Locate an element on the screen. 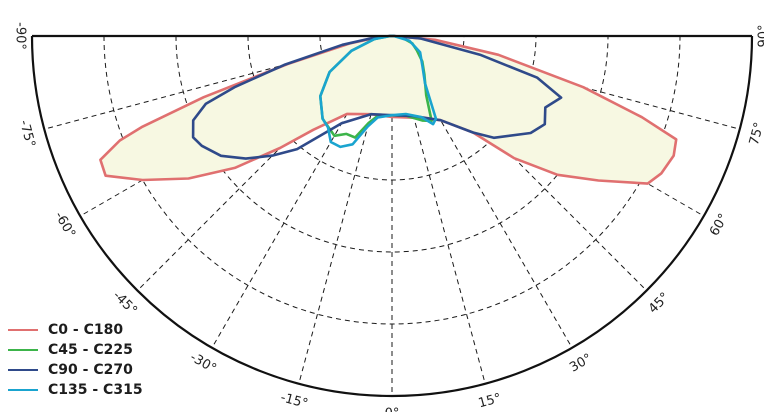  angle-label: -30° is located at coordinates (203, 363).